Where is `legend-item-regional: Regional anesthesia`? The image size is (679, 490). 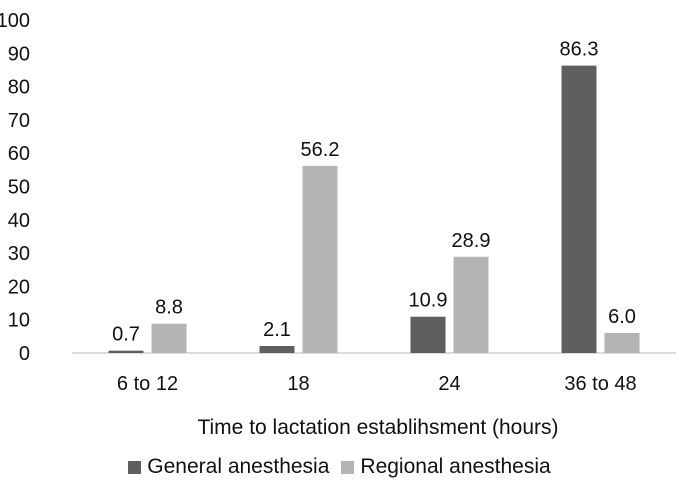
legend-item-regional: Regional anesthesia is located at coordinates (446, 467).